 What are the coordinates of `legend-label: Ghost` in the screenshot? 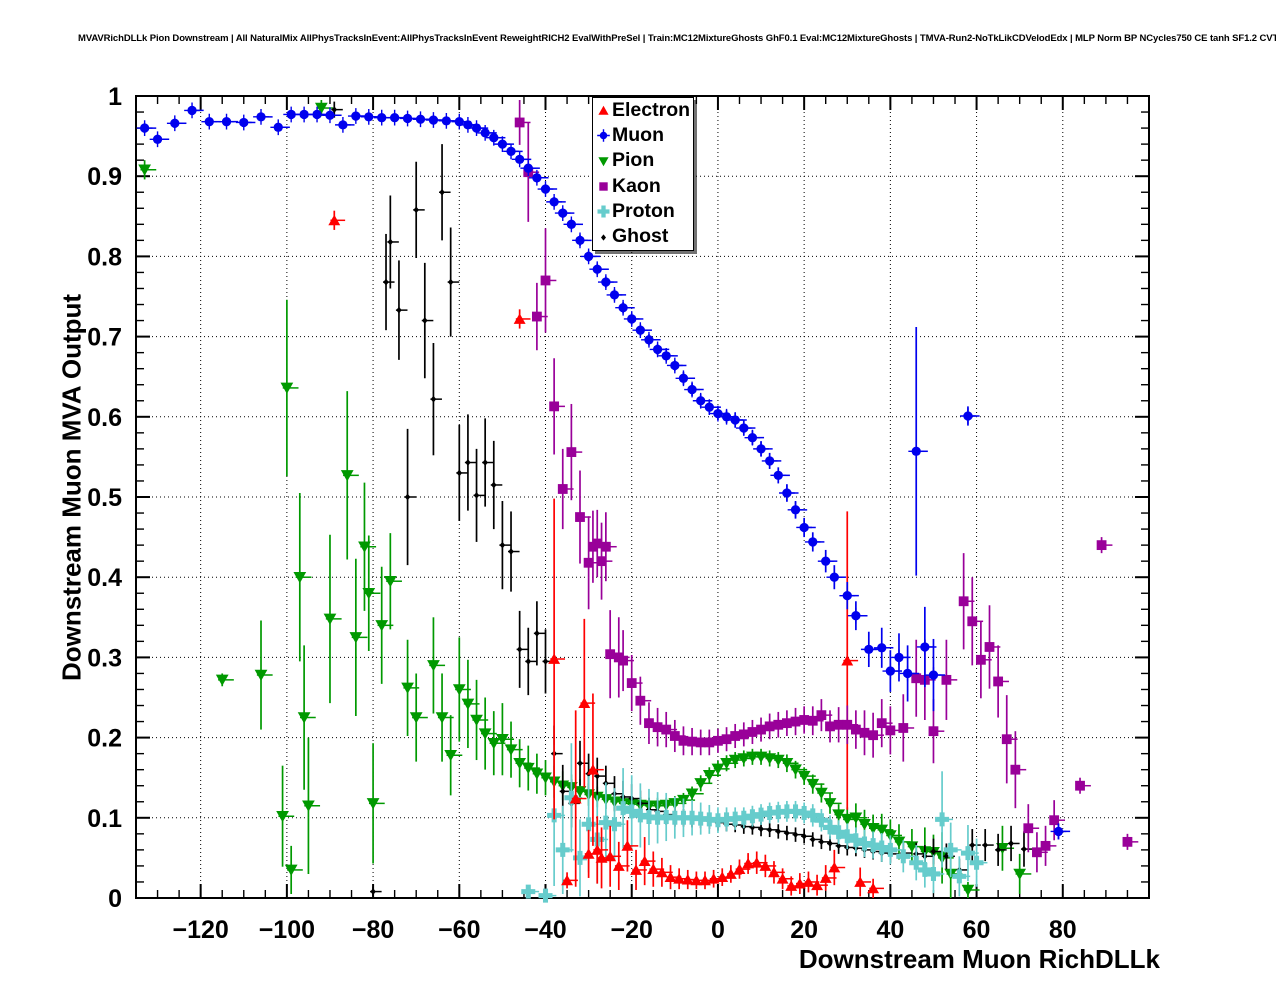 It's located at (640, 236).